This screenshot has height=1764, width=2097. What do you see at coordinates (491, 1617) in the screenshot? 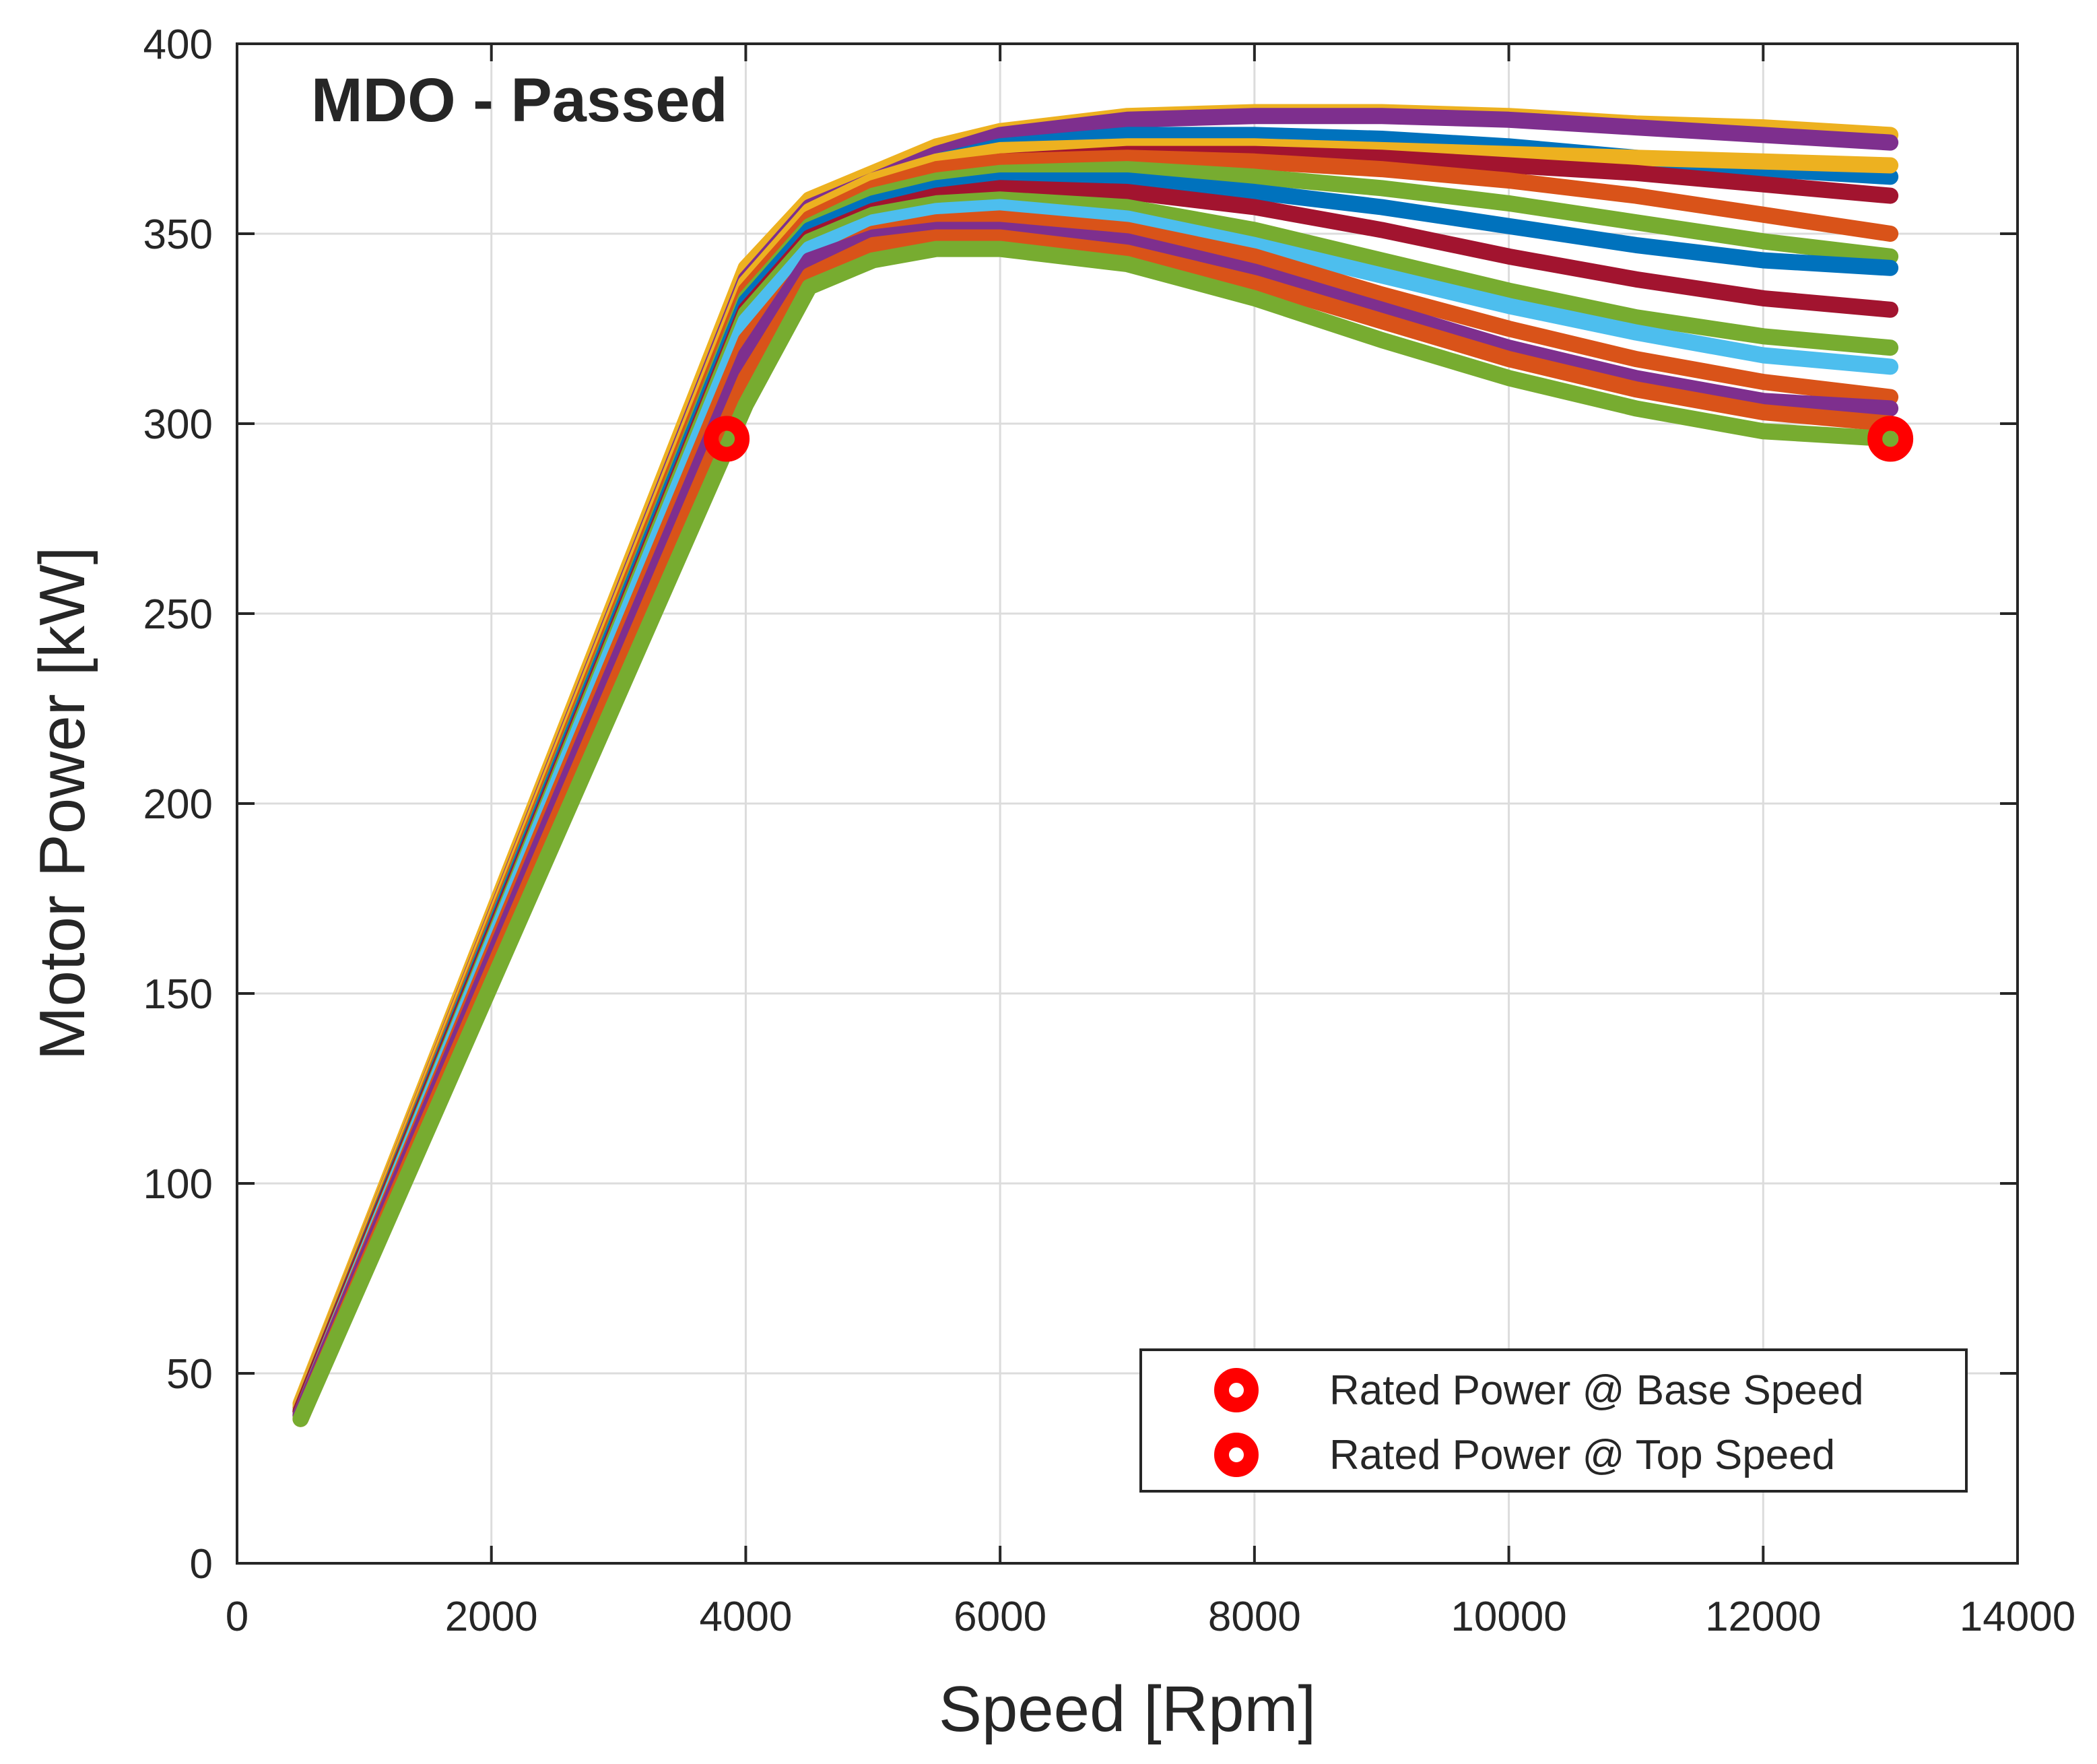
I see `x-tick-label-2000: 2000` at bounding box center [491, 1617].